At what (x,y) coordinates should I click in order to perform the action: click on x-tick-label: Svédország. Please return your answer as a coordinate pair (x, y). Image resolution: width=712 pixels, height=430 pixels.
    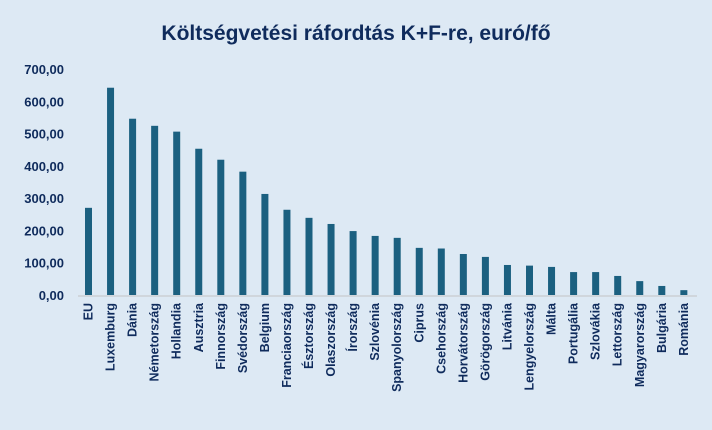
    Looking at the image, I should click on (243, 338).